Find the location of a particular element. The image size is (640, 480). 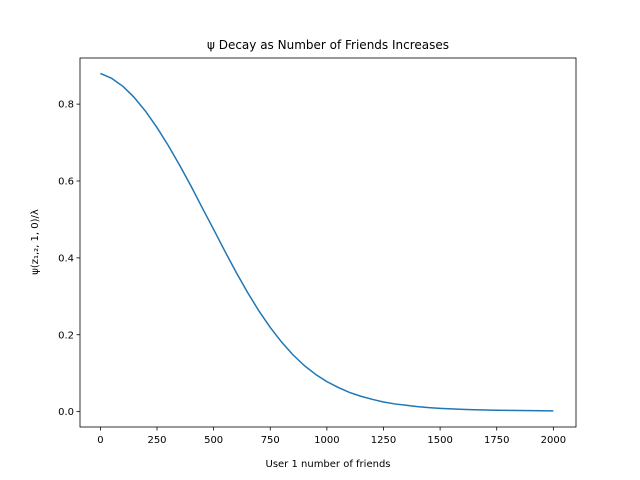

x-axis-label: User 1 number of friends is located at coordinates (328, 464).